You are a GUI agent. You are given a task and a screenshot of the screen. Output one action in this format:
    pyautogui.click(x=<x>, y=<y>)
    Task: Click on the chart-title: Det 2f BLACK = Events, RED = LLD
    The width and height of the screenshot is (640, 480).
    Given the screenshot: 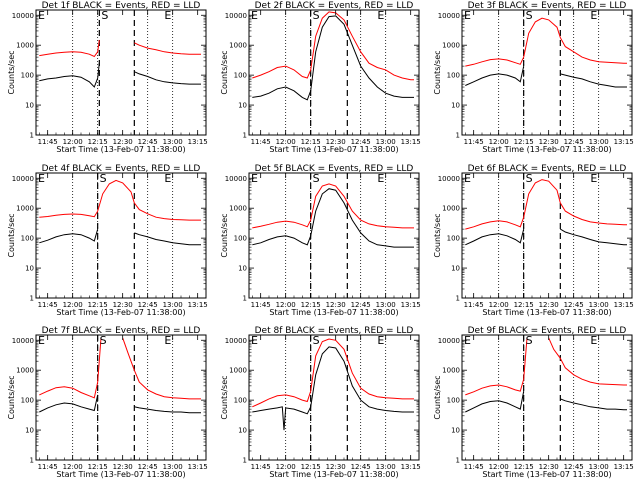 What is the action you would take?
    pyautogui.click(x=334, y=6)
    